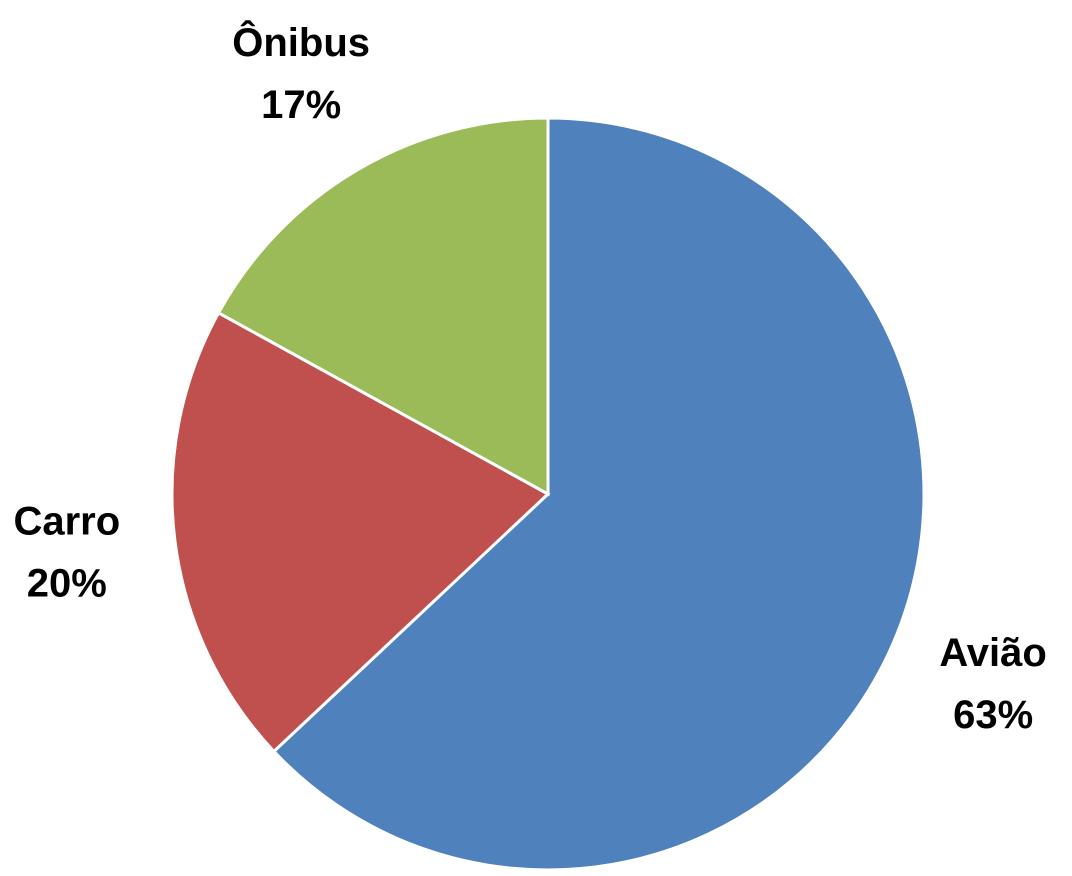  Describe the element at coordinates (993, 715) in the screenshot. I see `slice-value-label: 63%` at that location.